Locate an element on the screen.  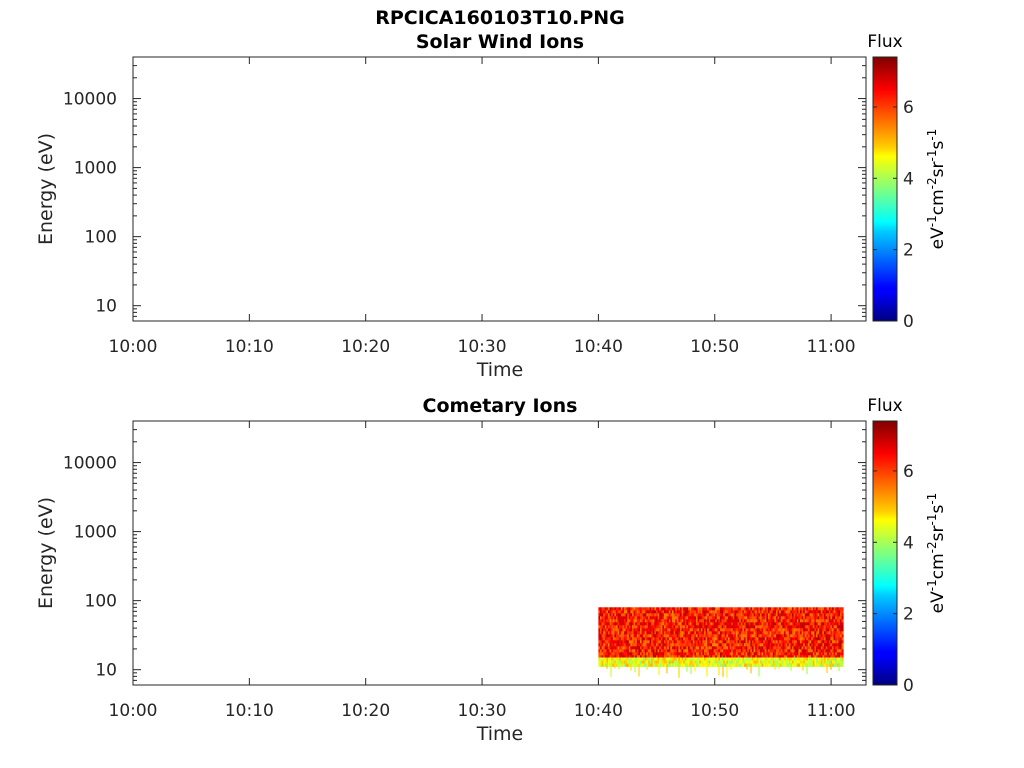
colorbar-unit-label: eV-1cm-2sr-1s-1 is located at coordinates (936, 553).